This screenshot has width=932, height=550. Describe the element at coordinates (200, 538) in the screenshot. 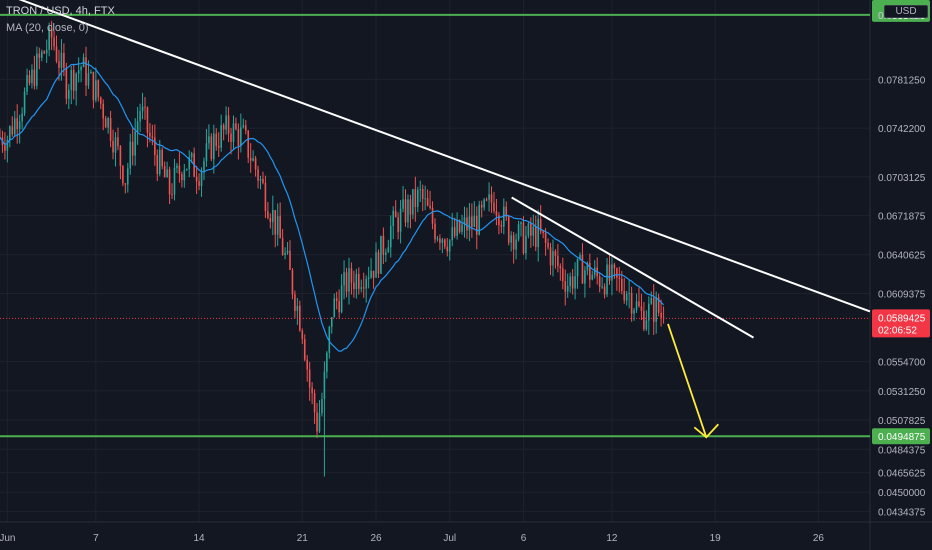

I see `x-tick-label: 14` at that location.